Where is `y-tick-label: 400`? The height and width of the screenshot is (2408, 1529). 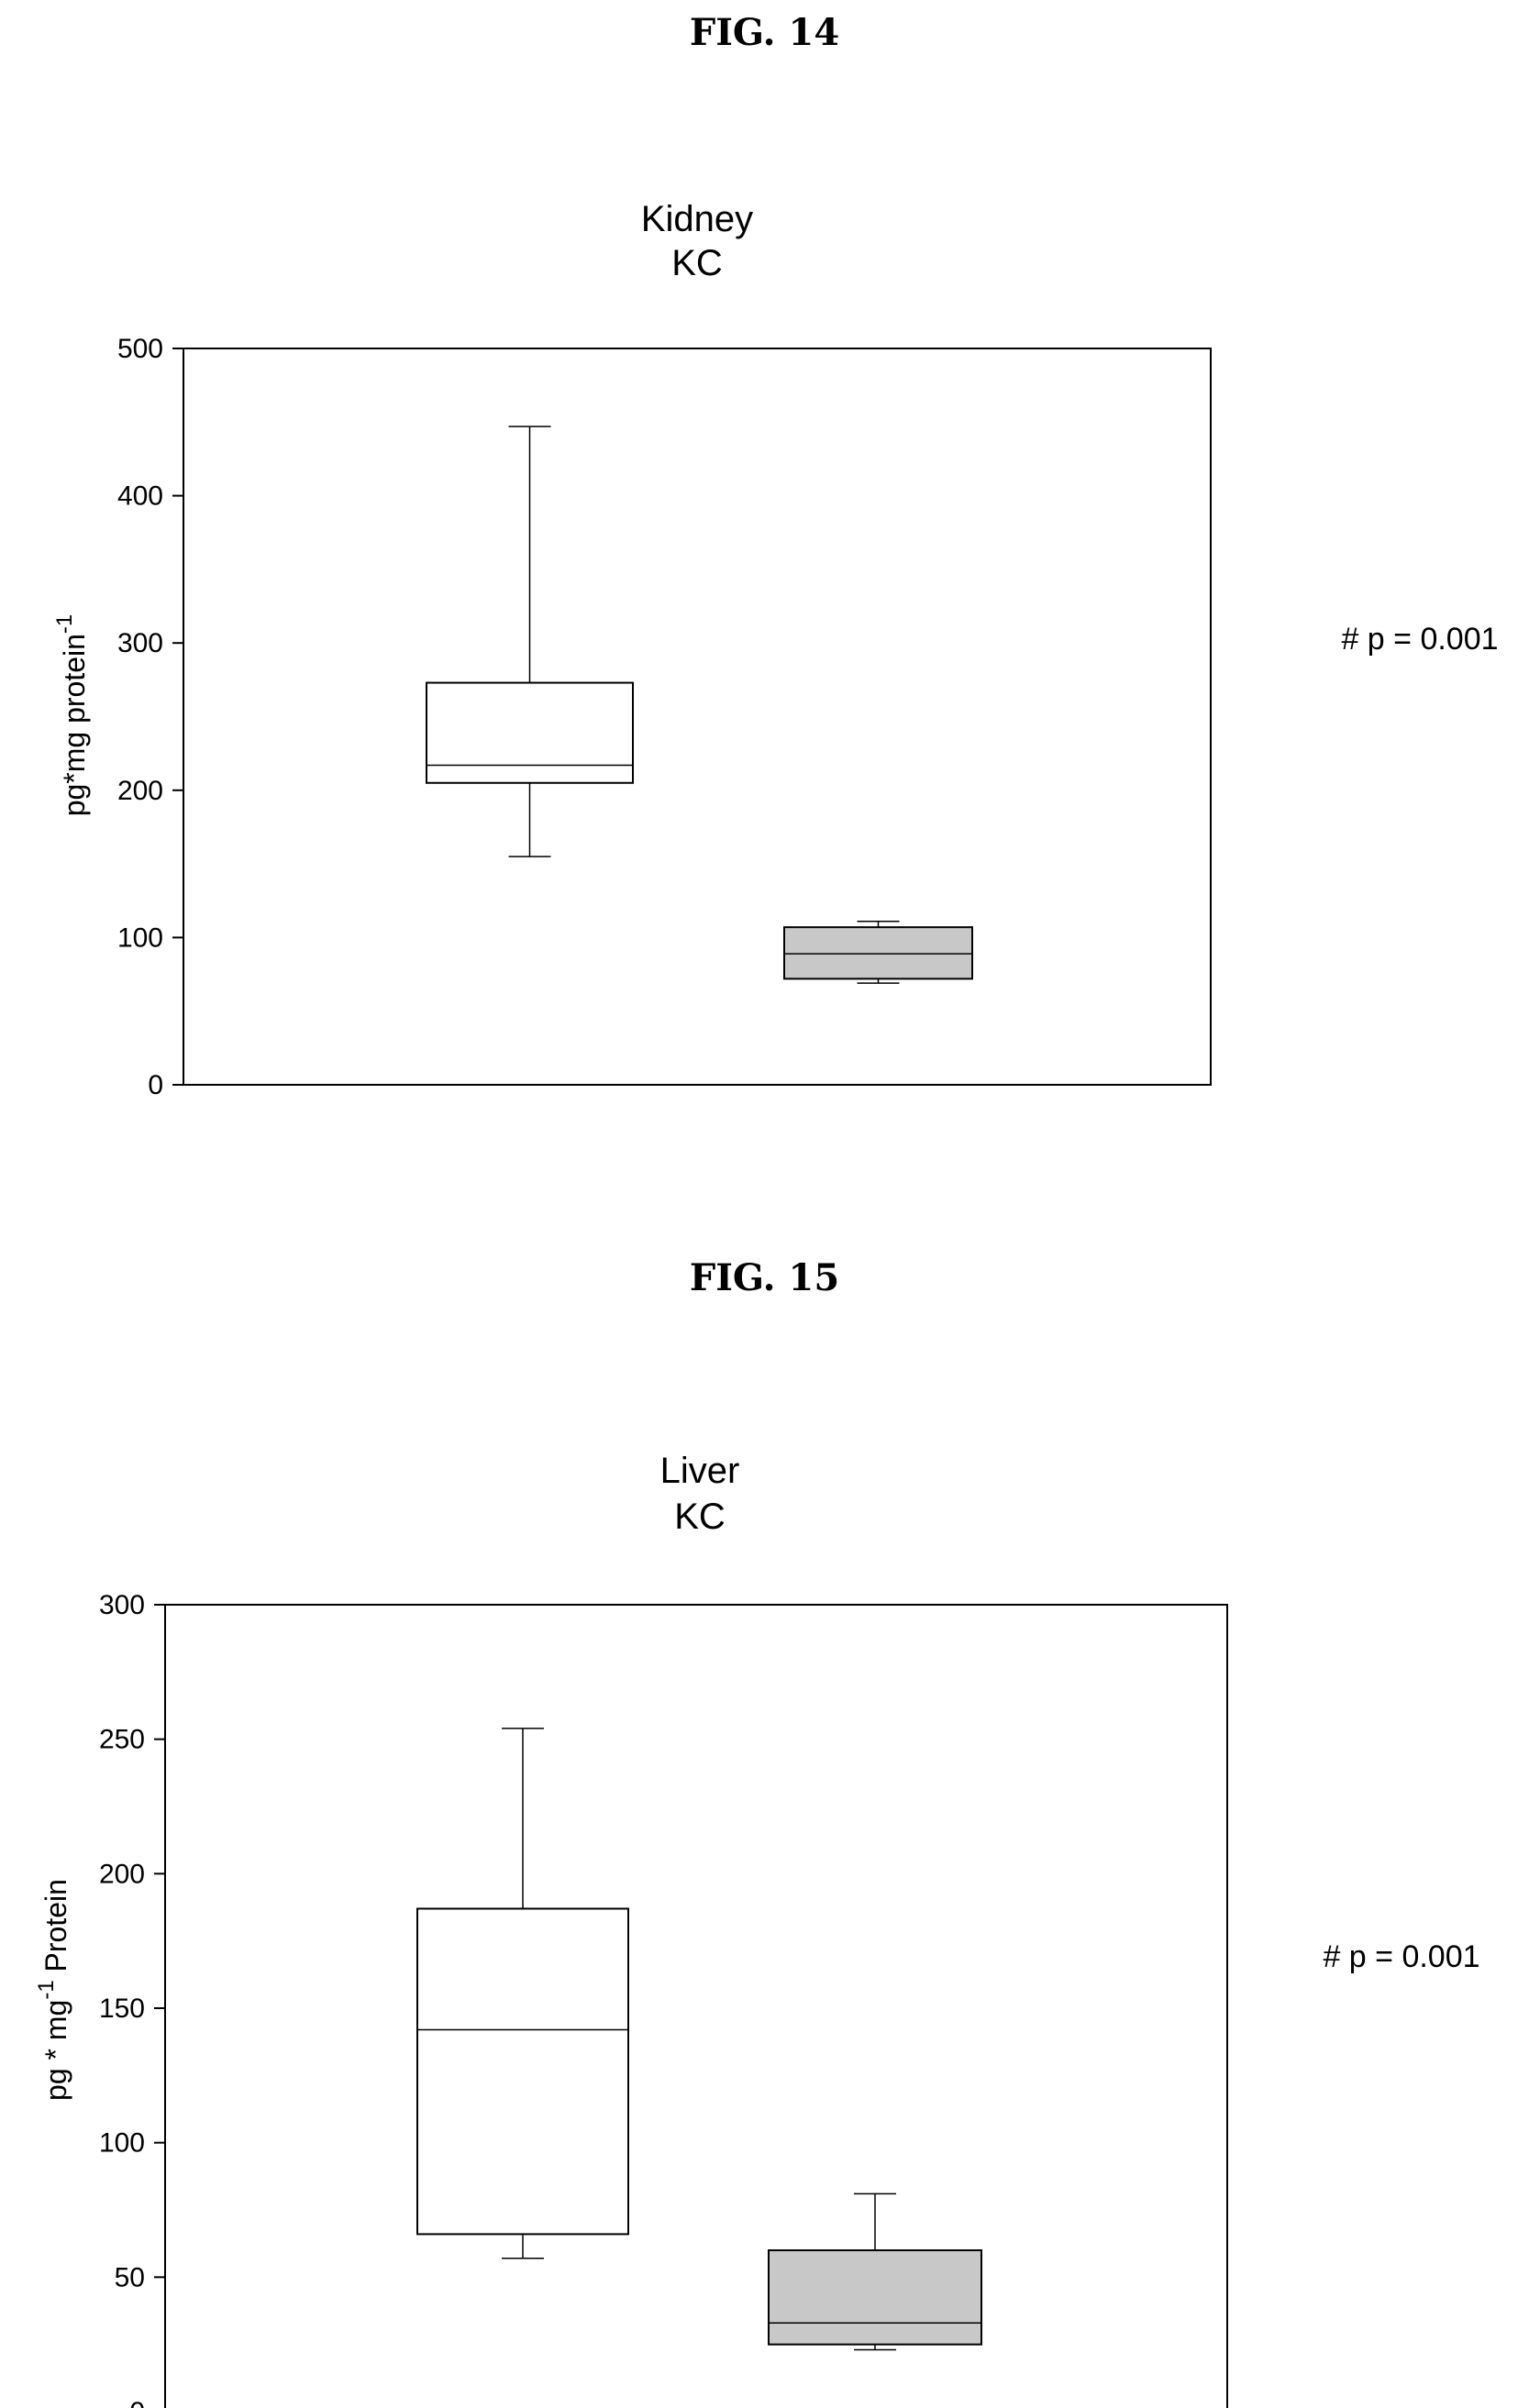
y-tick-label: 400 is located at coordinates (140, 497).